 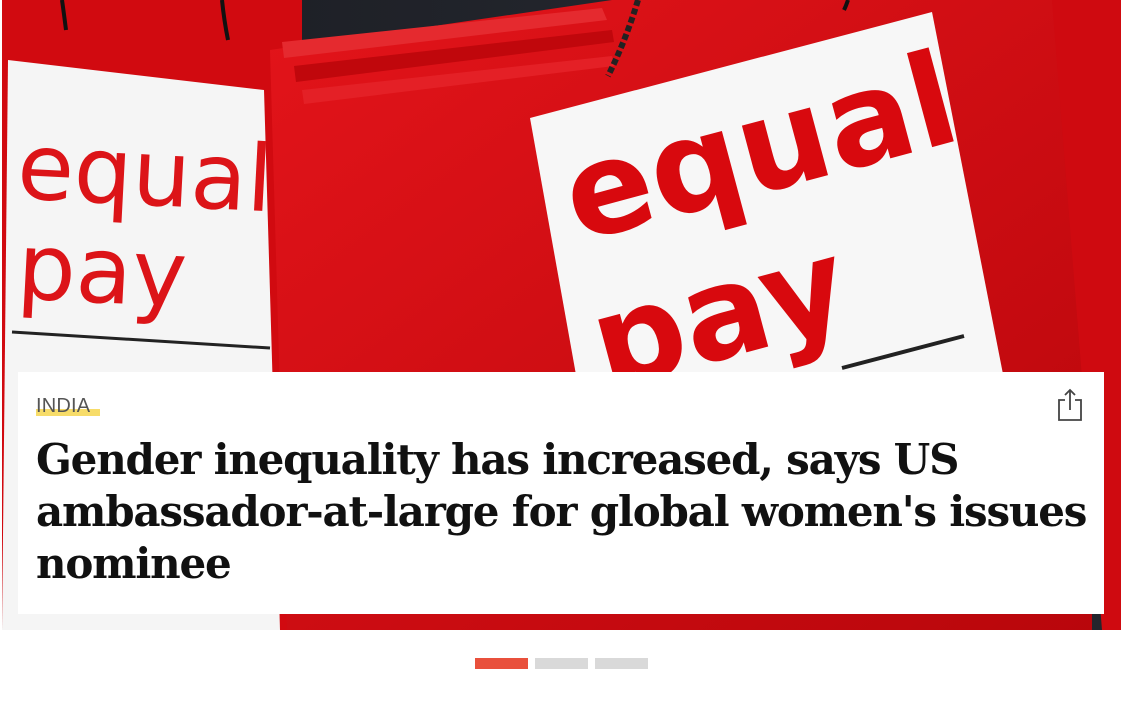 What do you see at coordinates (102, 271) in the screenshot?
I see `sign-left-line2: pay` at bounding box center [102, 271].